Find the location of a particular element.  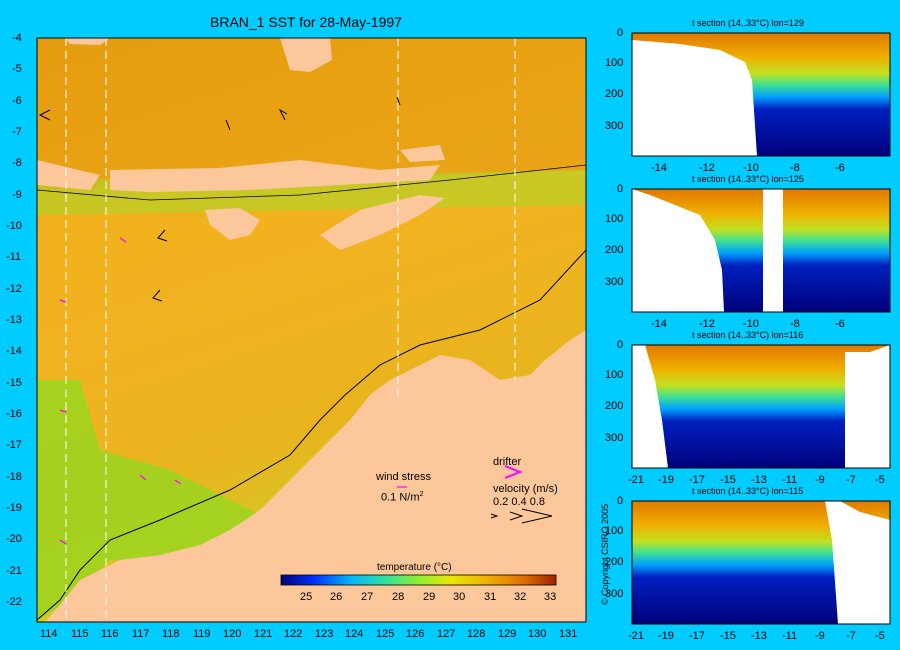

velocity-label: velocity (m/s) is located at coordinates (525, 489).